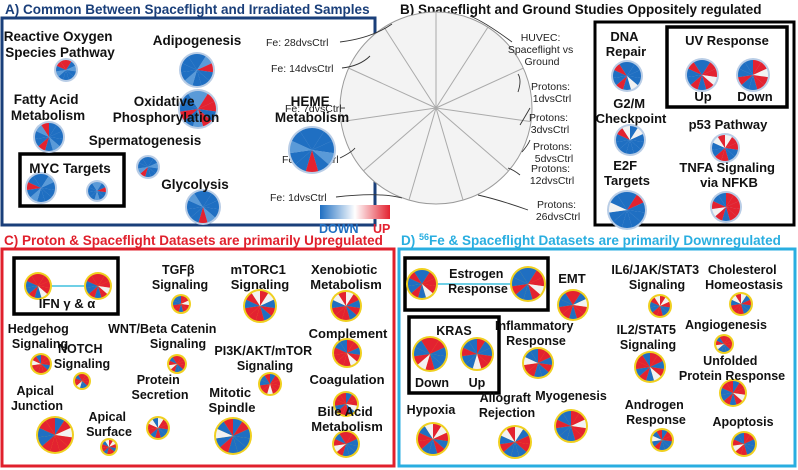 This screenshot has width=798, height=470. I want to click on reactive-oxygen-species-pie, so click(66, 70).